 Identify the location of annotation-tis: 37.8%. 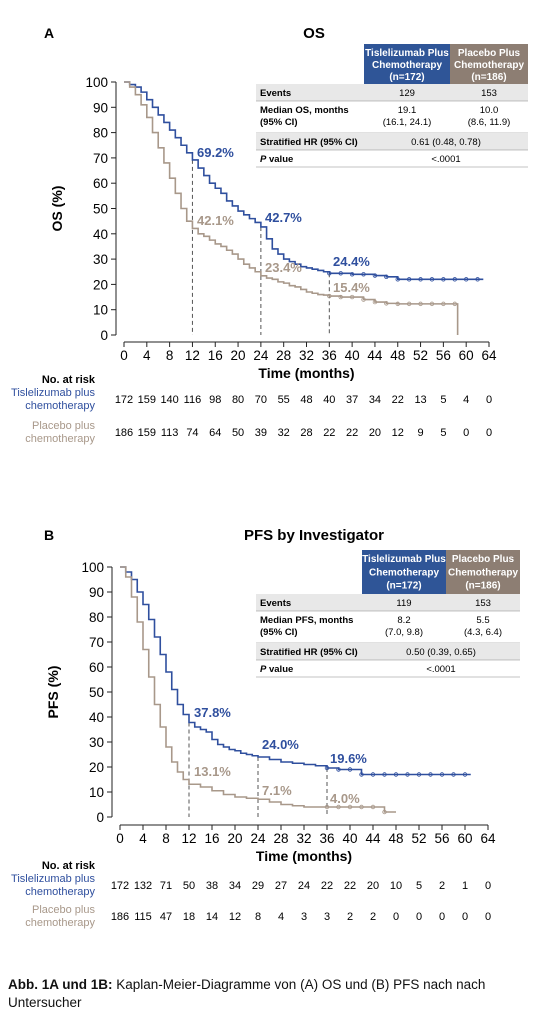
(212, 712).